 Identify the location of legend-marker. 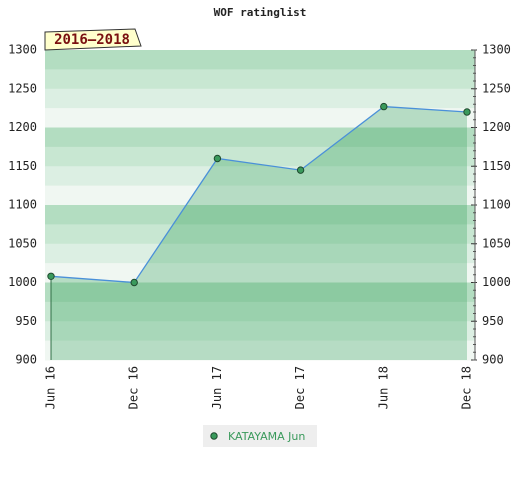
(214, 436).